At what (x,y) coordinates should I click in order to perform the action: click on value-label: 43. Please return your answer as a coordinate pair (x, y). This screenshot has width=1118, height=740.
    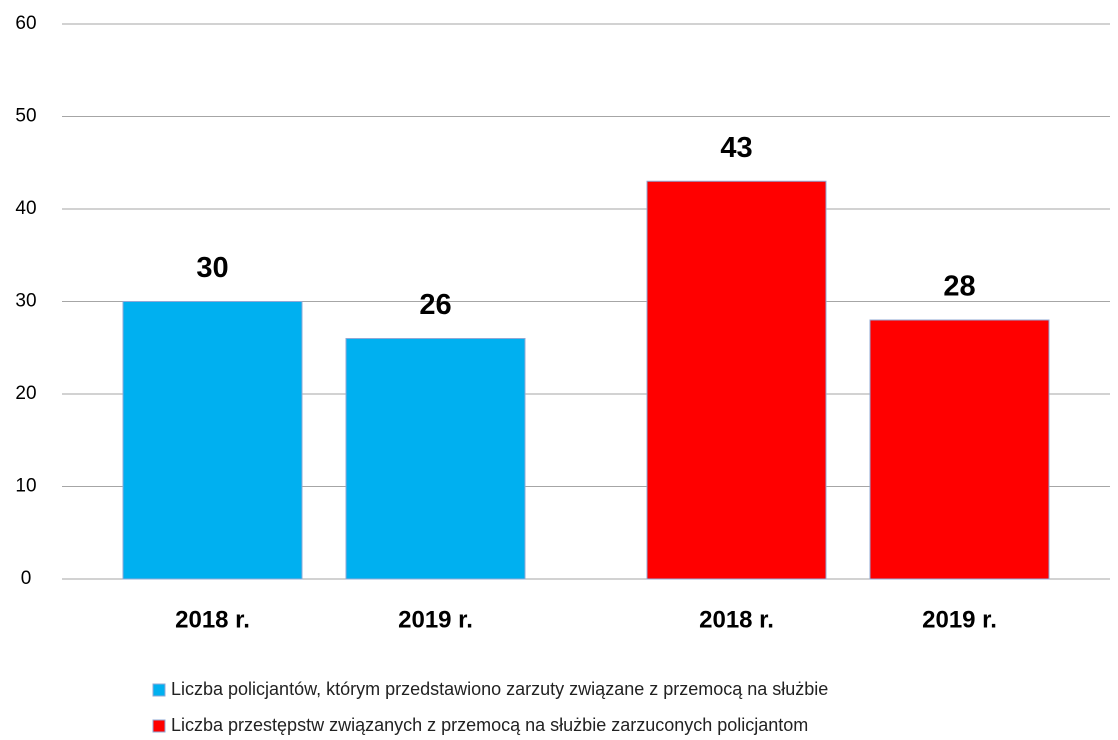
    Looking at the image, I should click on (736, 148).